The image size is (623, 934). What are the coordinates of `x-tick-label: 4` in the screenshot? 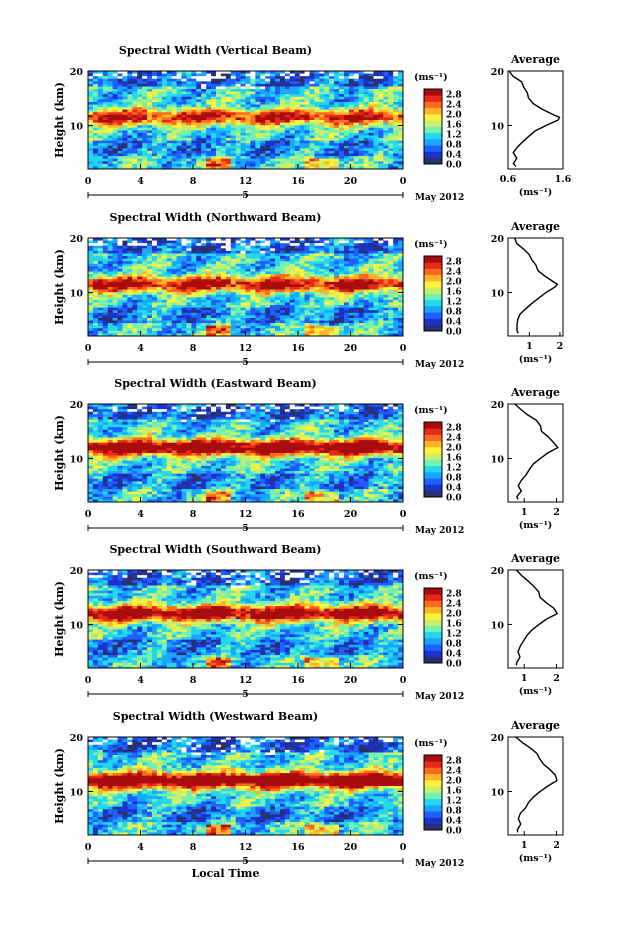 It's located at (140, 181).